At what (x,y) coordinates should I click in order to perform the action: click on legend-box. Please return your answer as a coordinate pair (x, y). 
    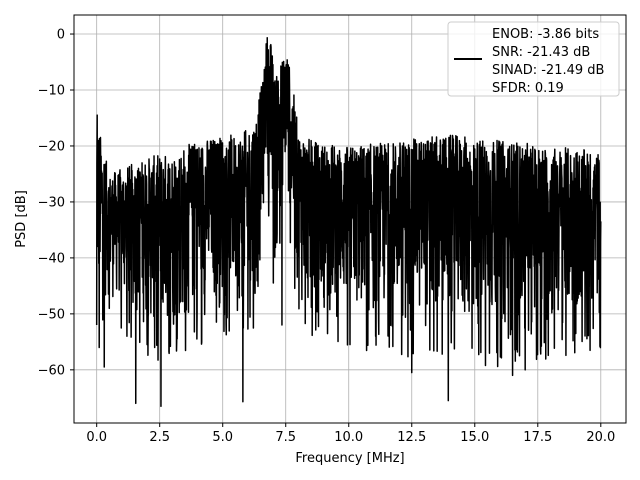
    Looking at the image, I should click on (533, 59).